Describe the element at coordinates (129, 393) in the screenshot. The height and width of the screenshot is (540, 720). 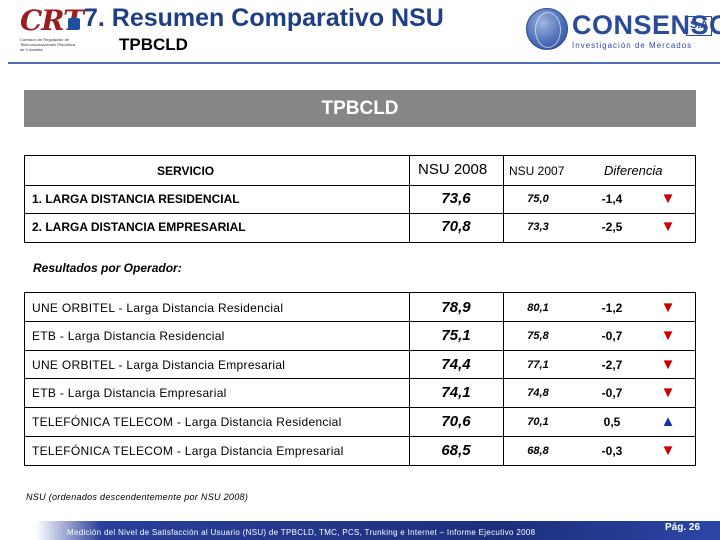
I see `operator-name: ETB - Larga Distancia Empresarial` at that location.